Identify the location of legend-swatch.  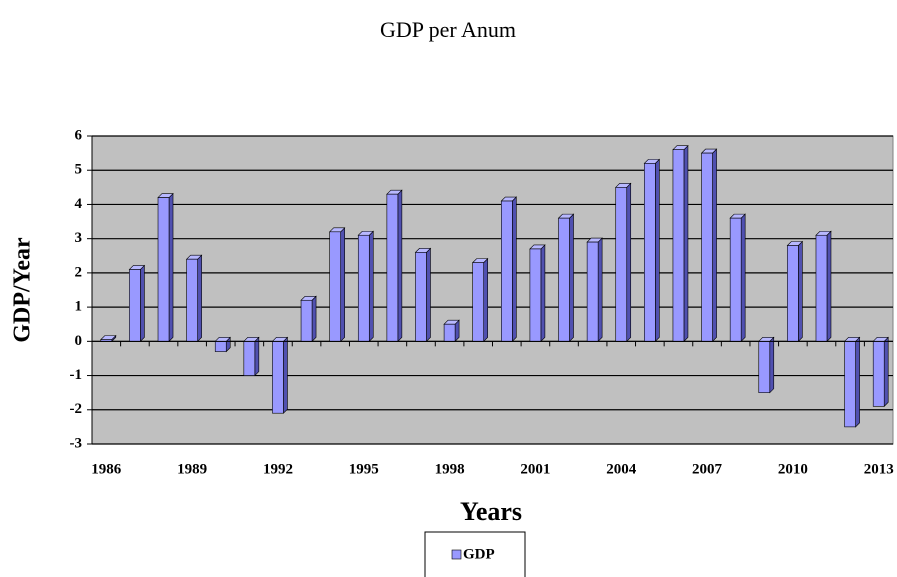
(456, 554).